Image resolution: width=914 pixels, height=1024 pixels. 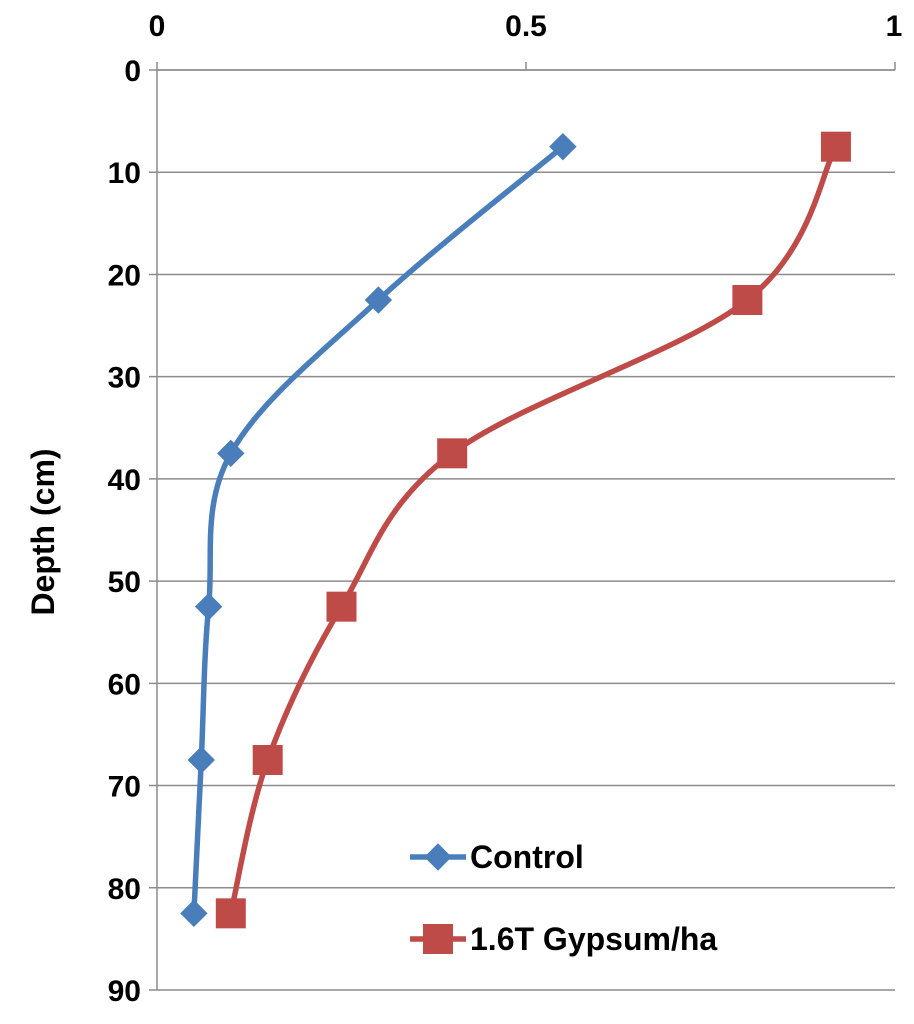 I want to click on y-tick-label: 0, so click(x=132, y=71).